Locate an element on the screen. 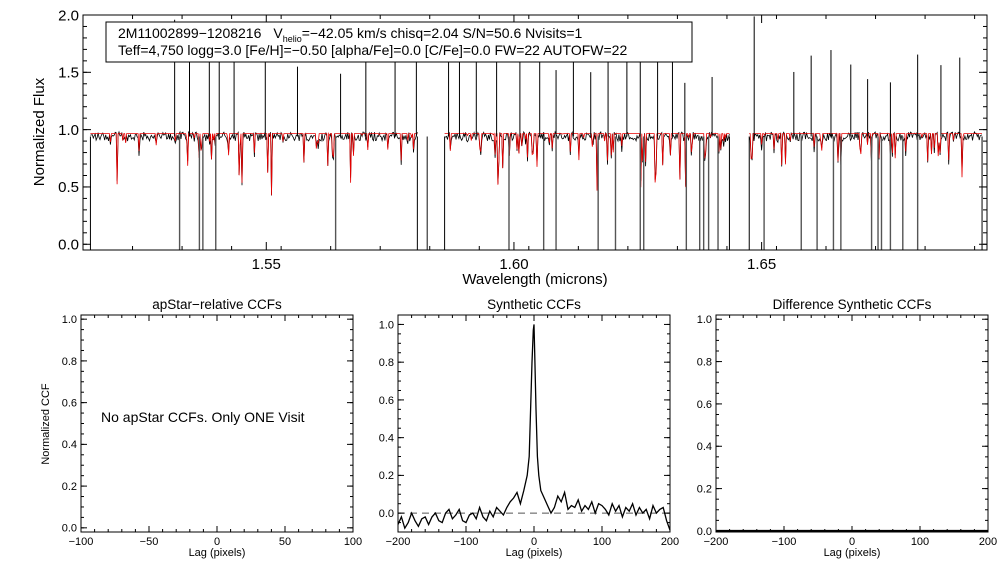 The width and height of the screenshot is (1008, 576). x-tick-label: −50 is located at coordinates (149, 542).